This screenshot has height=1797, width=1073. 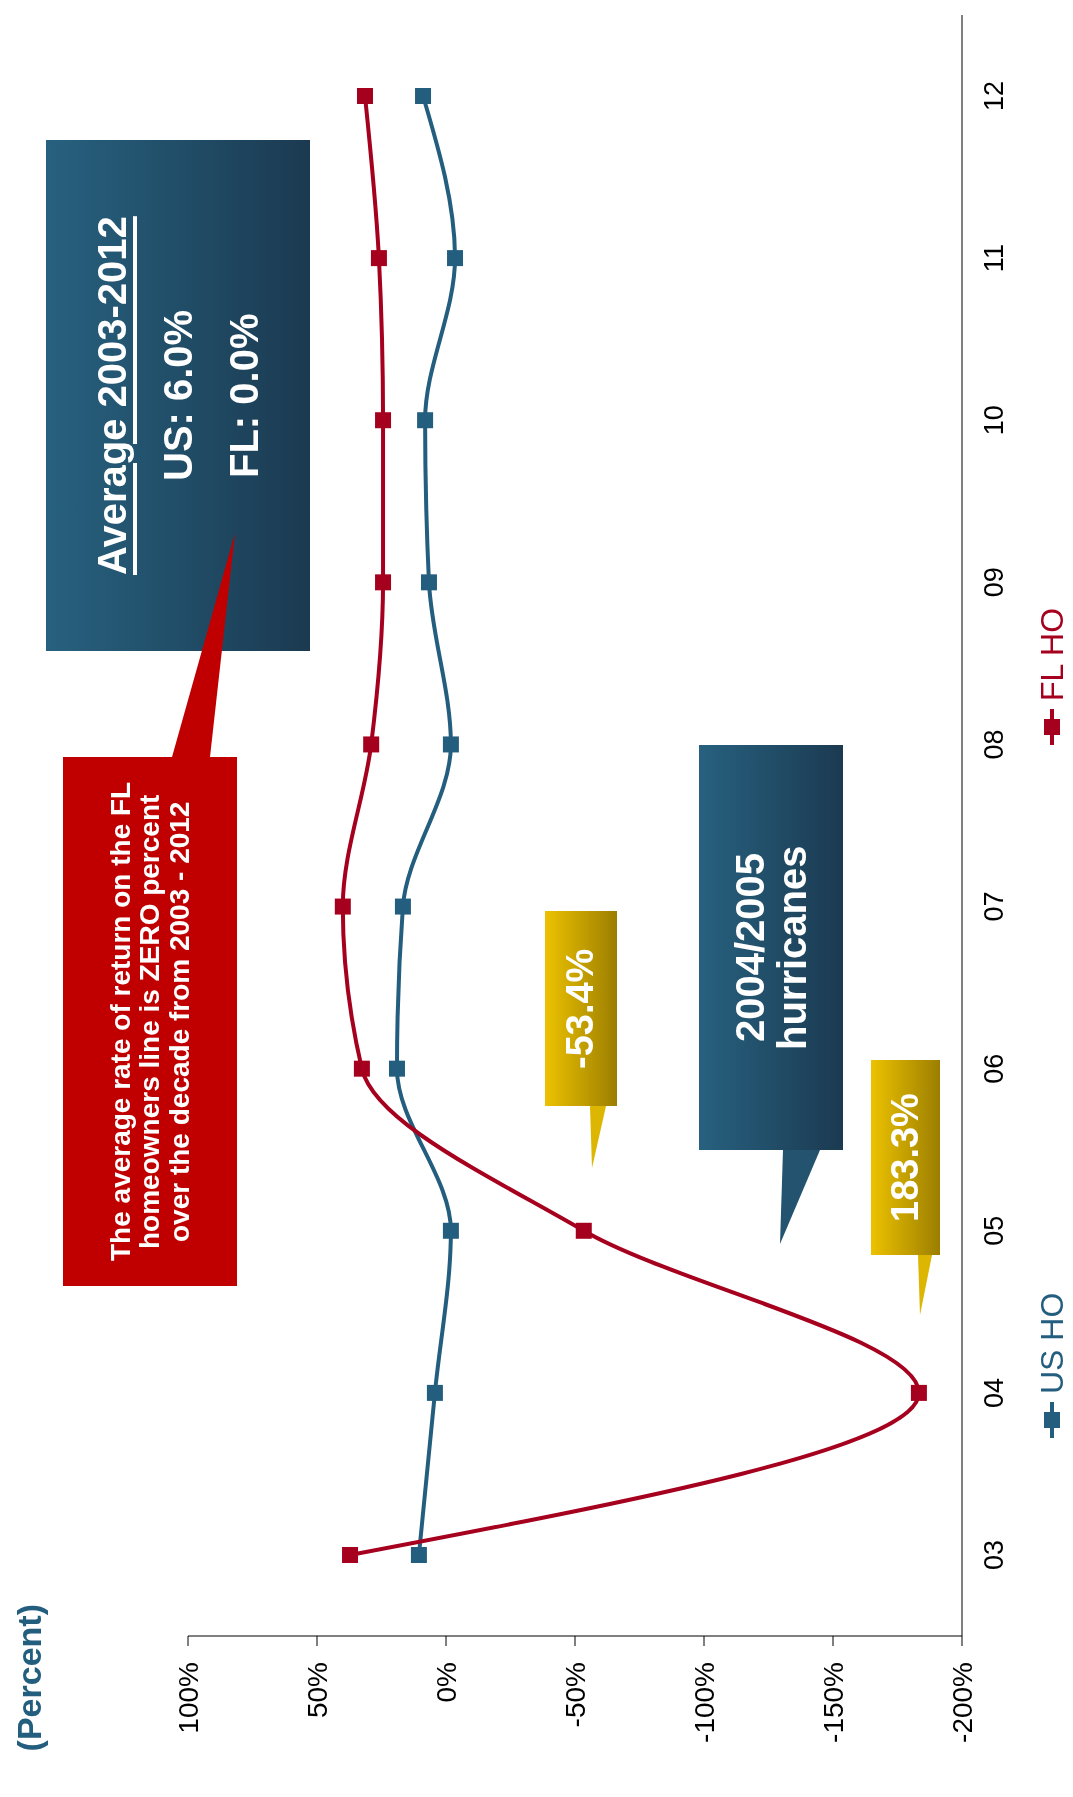 I want to click on text: US HO, so click(x=1052, y=1343).